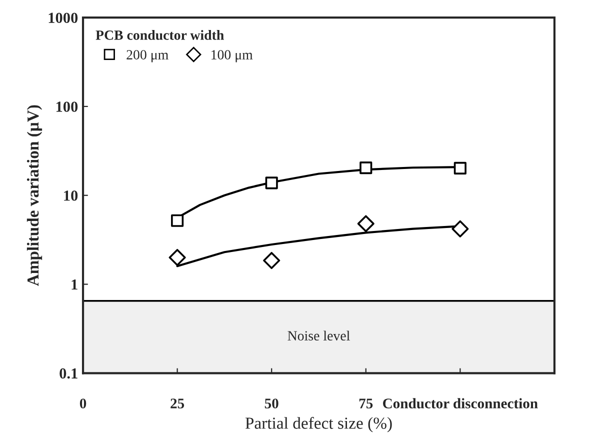 This screenshot has width=593, height=439. I want to click on x-tick-label: Conductor disconnection, so click(460, 403).